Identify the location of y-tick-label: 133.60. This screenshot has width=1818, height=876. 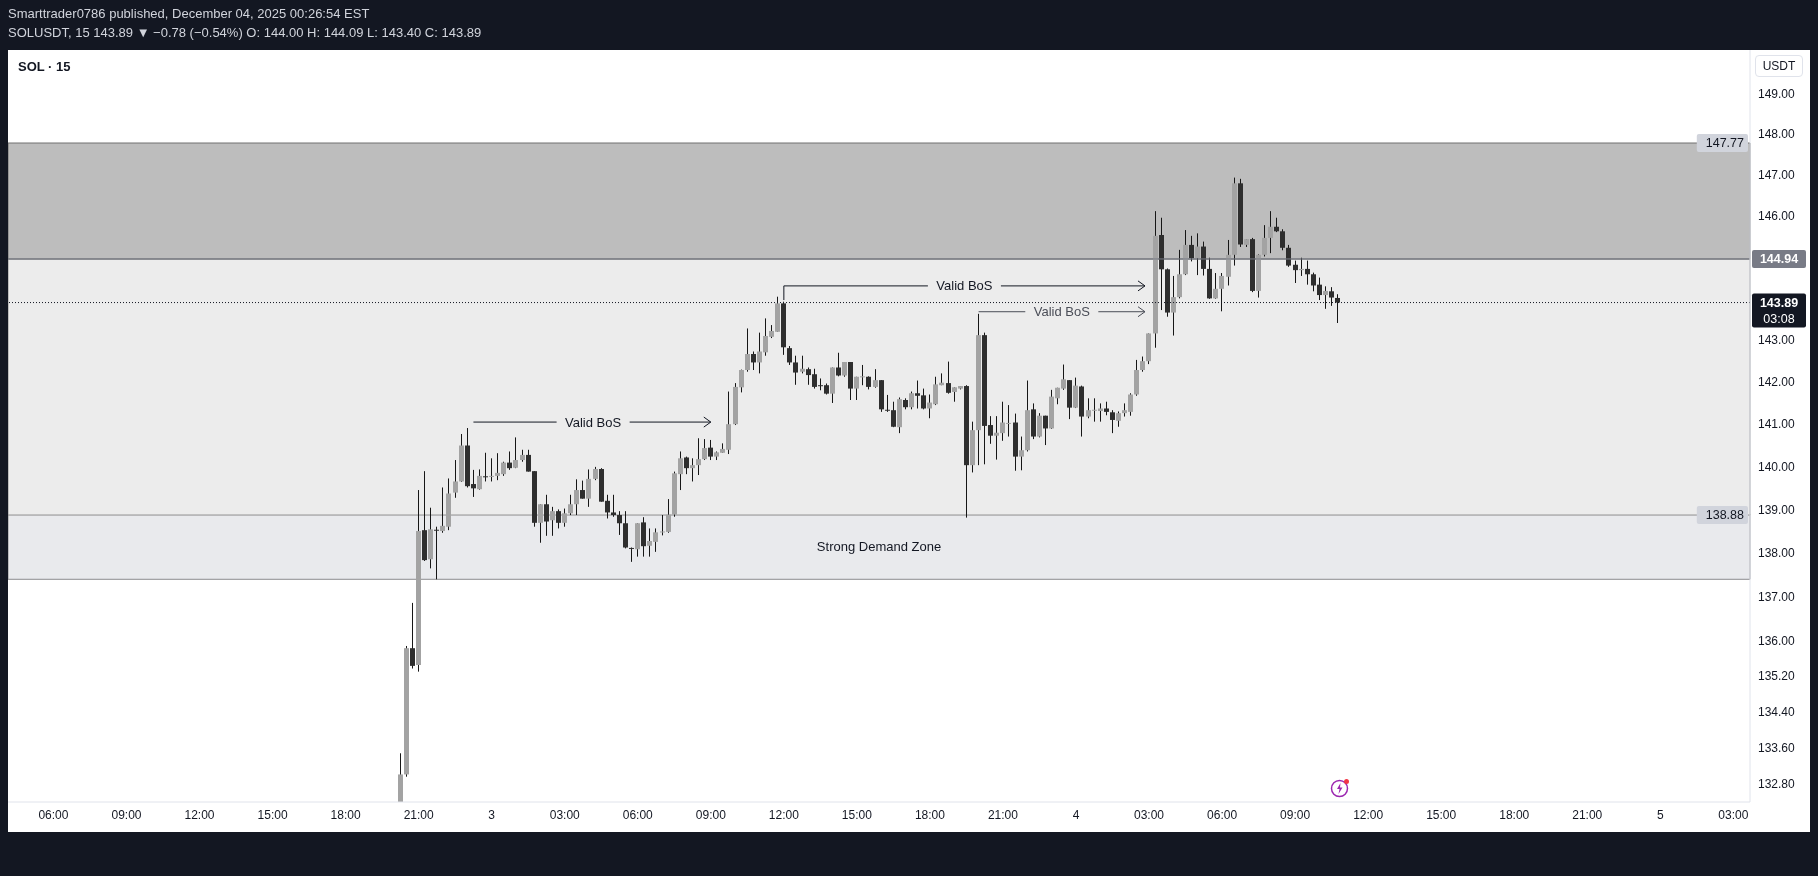
(1777, 747).